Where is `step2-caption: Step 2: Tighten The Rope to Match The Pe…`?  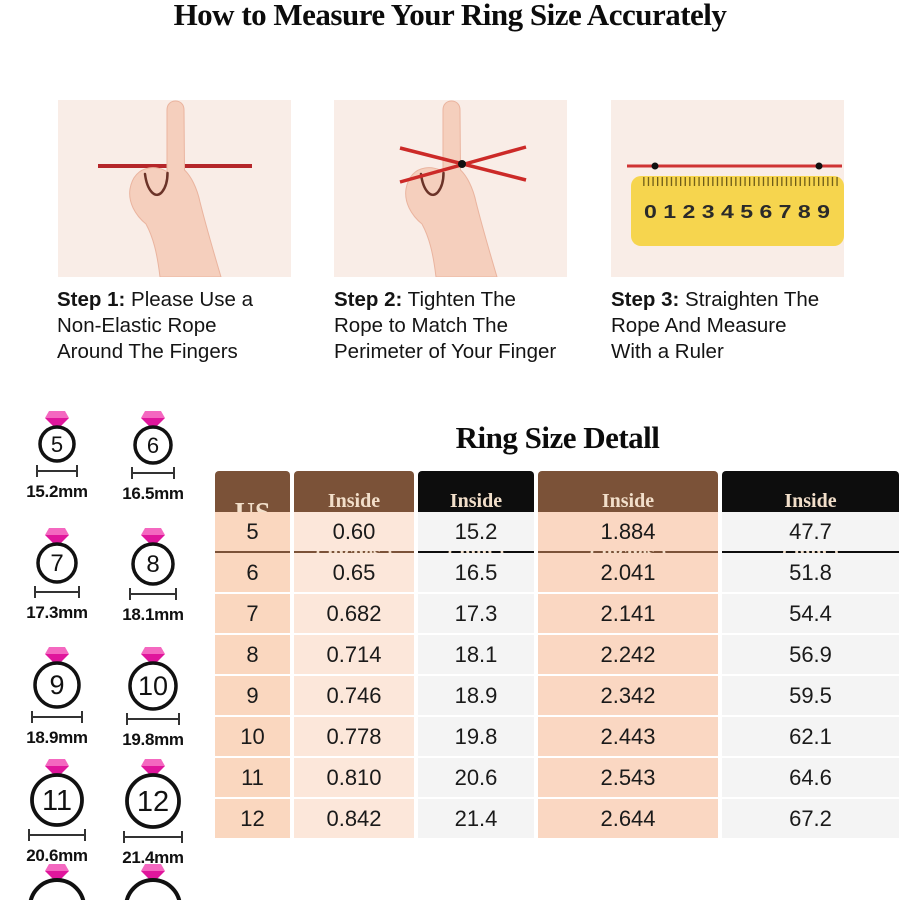
step2-caption: Step 2: Tighten The Rope to Match The Pe… is located at coordinates (464, 326).